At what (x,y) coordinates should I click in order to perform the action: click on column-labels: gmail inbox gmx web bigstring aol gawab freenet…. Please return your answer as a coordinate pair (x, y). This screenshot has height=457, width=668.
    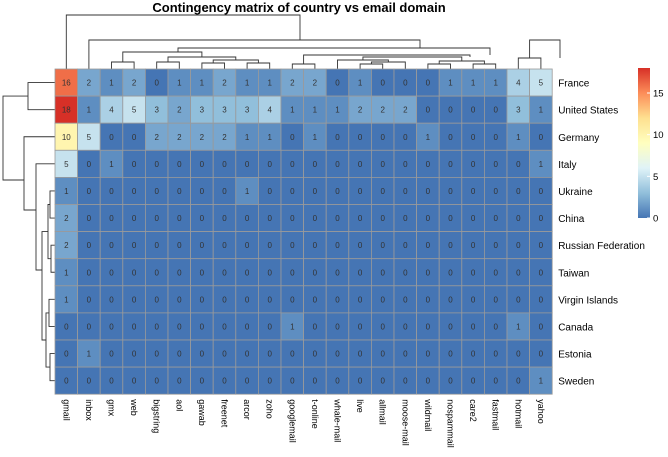
    Looking at the image, I should click on (303, 423).